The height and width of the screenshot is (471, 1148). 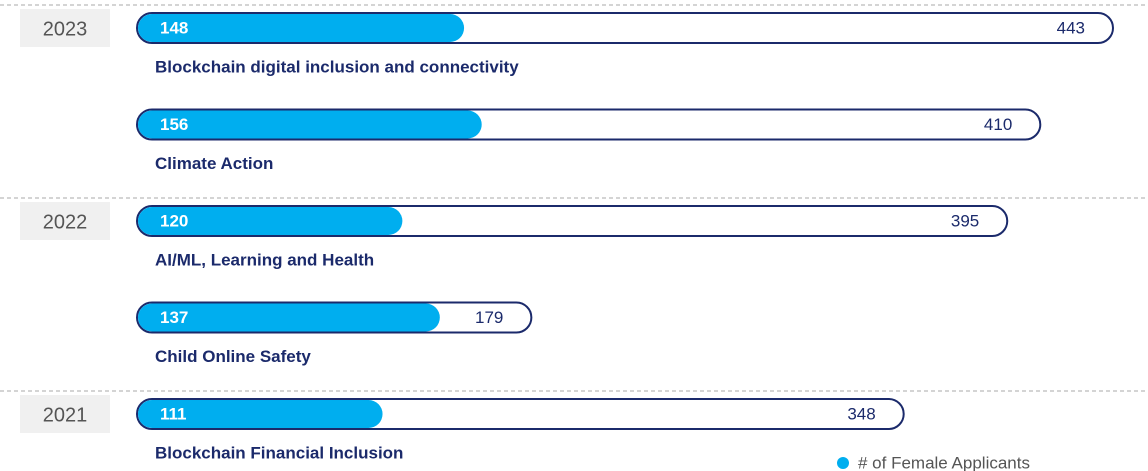 I want to click on year-label: 2023, so click(x=65, y=29).